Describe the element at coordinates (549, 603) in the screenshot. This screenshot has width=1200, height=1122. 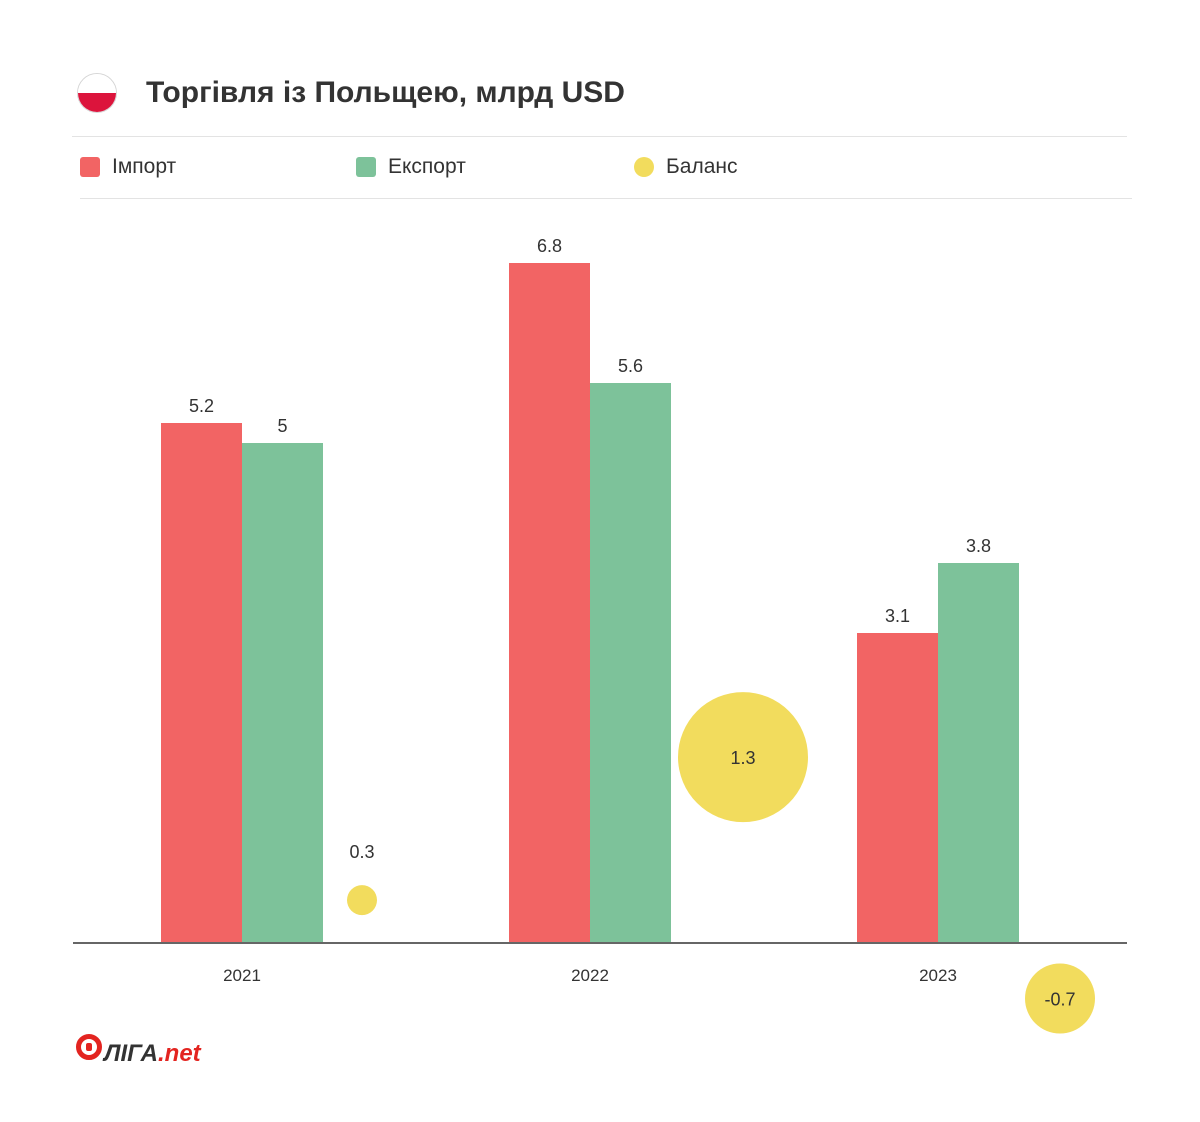
I see `bar-import-2022` at that location.